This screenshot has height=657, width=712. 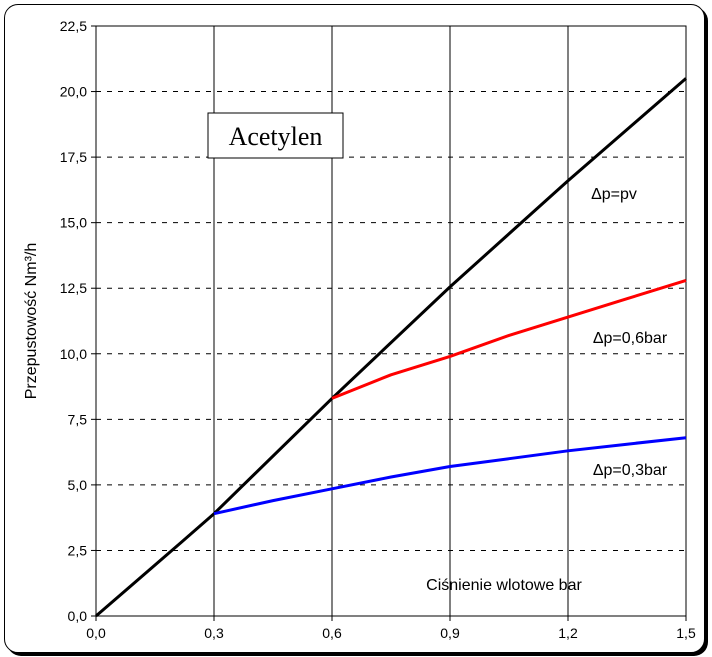 I want to click on series-line-0-6bar, so click(x=509, y=339).